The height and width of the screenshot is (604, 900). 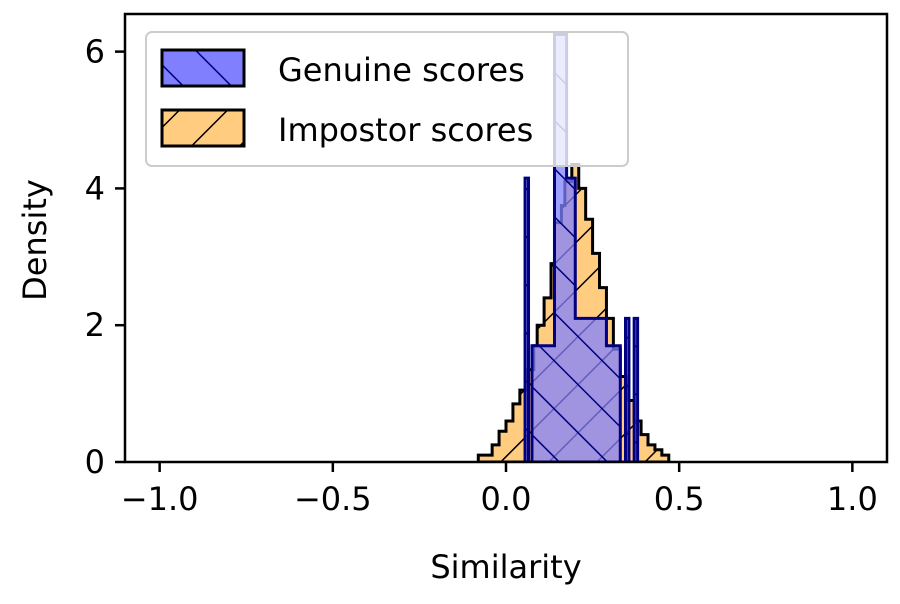 I want to click on x-tick-label: 1.0, so click(x=852, y=499).